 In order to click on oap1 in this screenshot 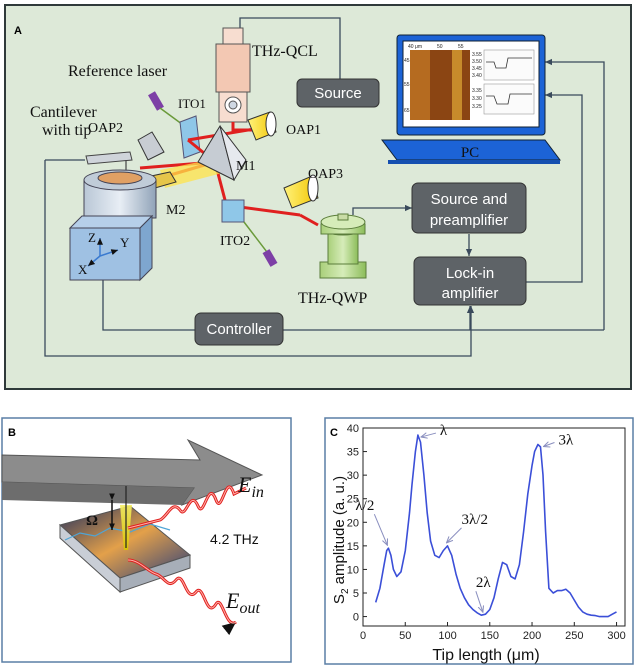, I will do `click(262, 126)`.